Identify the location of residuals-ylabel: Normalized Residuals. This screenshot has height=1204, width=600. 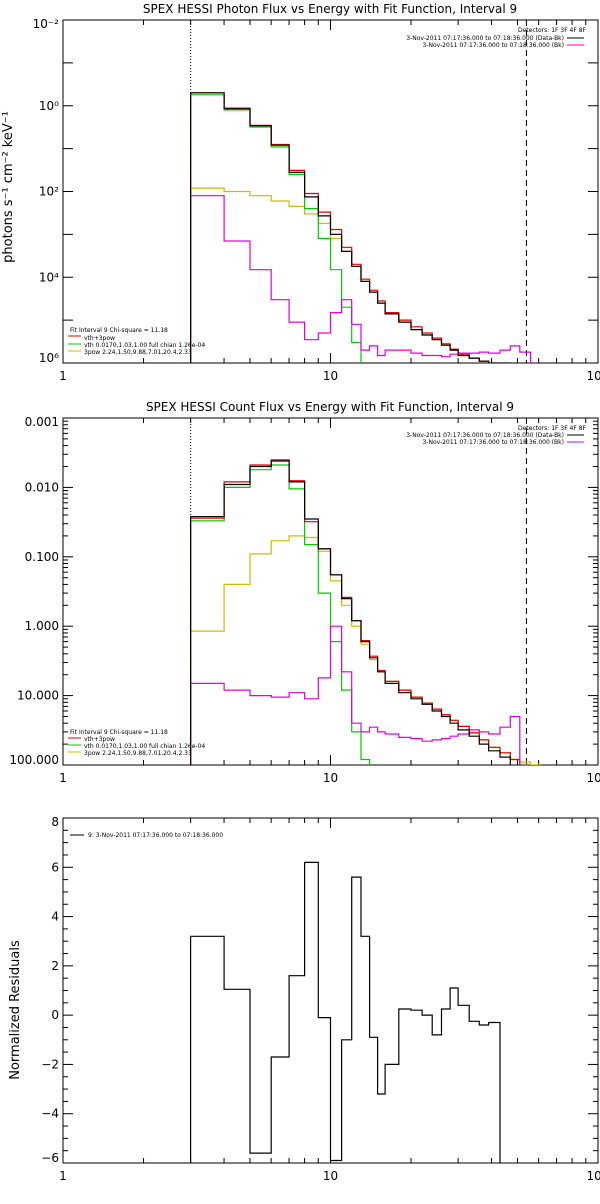
(15, 1010).